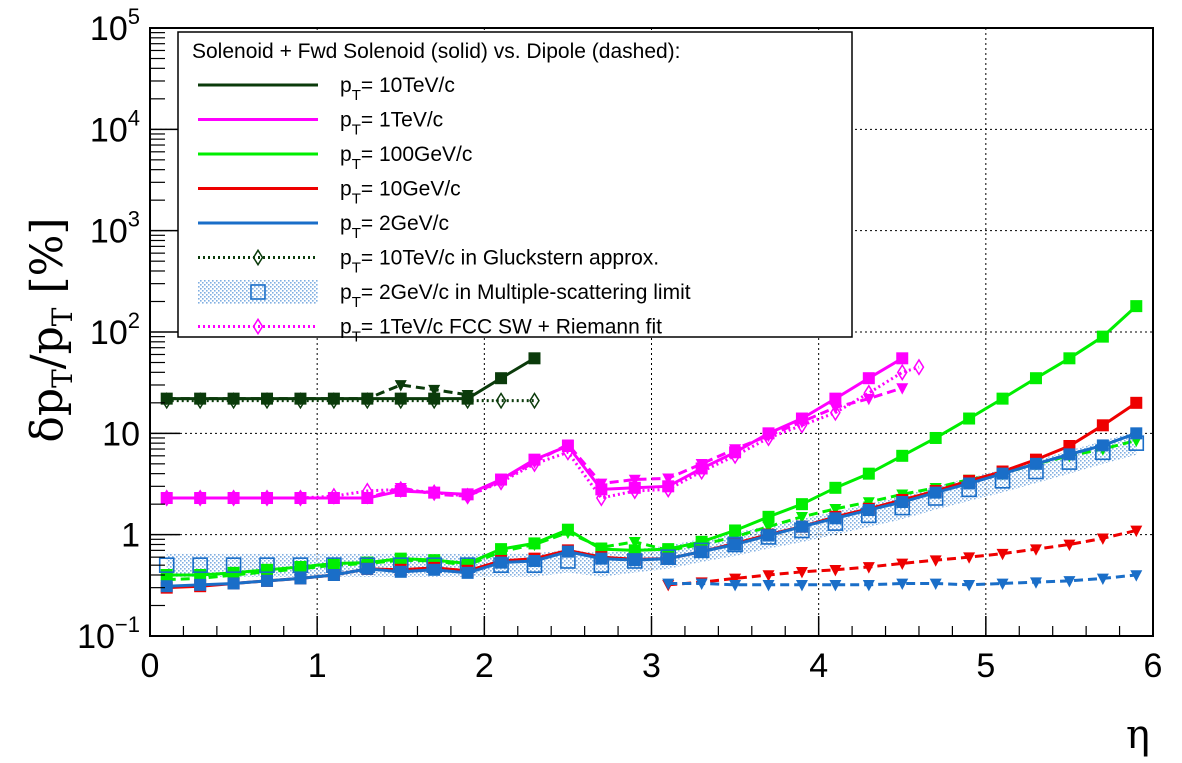 This screenshot has width=1182, height=763. Describe the element at coordinates (115, 127) in the screenshot. I see `y-tick-label: 104` at that location.